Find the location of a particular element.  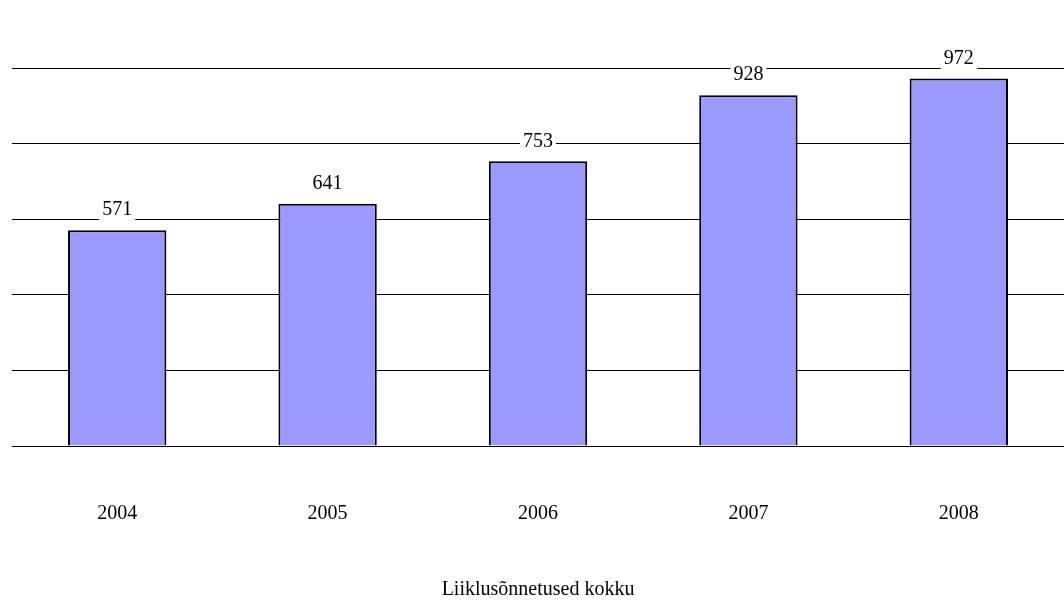

x-tick-label: 2008 is located at coordinates (958, 512).